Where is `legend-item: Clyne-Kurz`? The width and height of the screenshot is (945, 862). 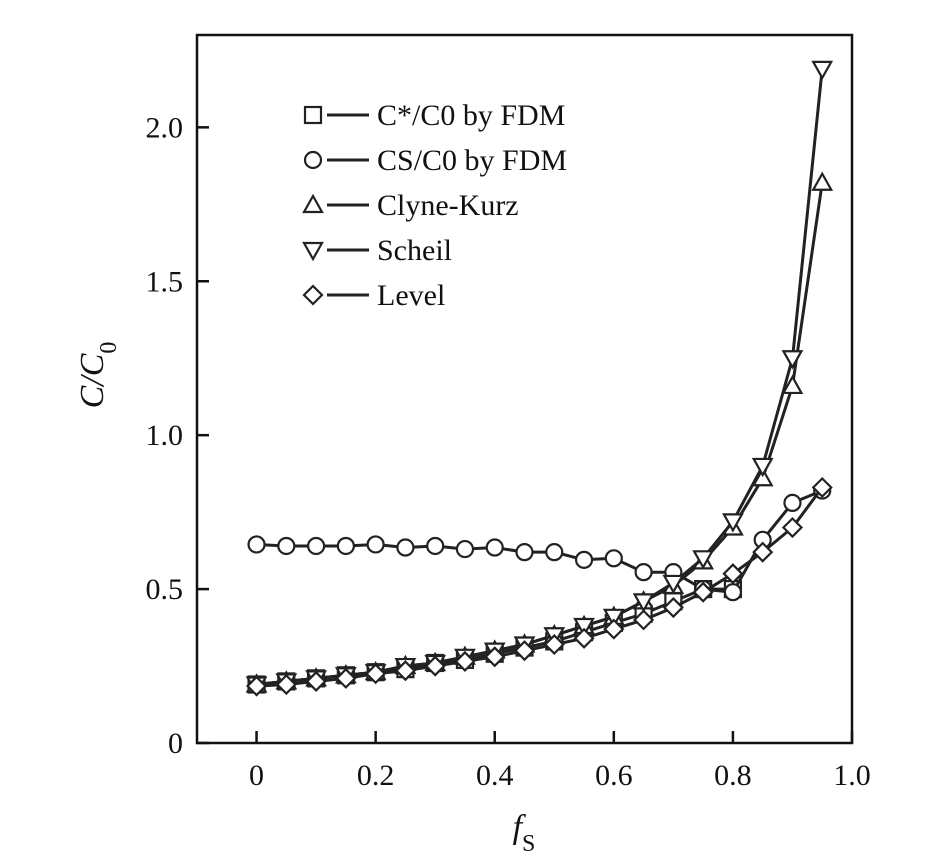 legend-item: Clyne-Kurz is located at coordinates (410, 205).